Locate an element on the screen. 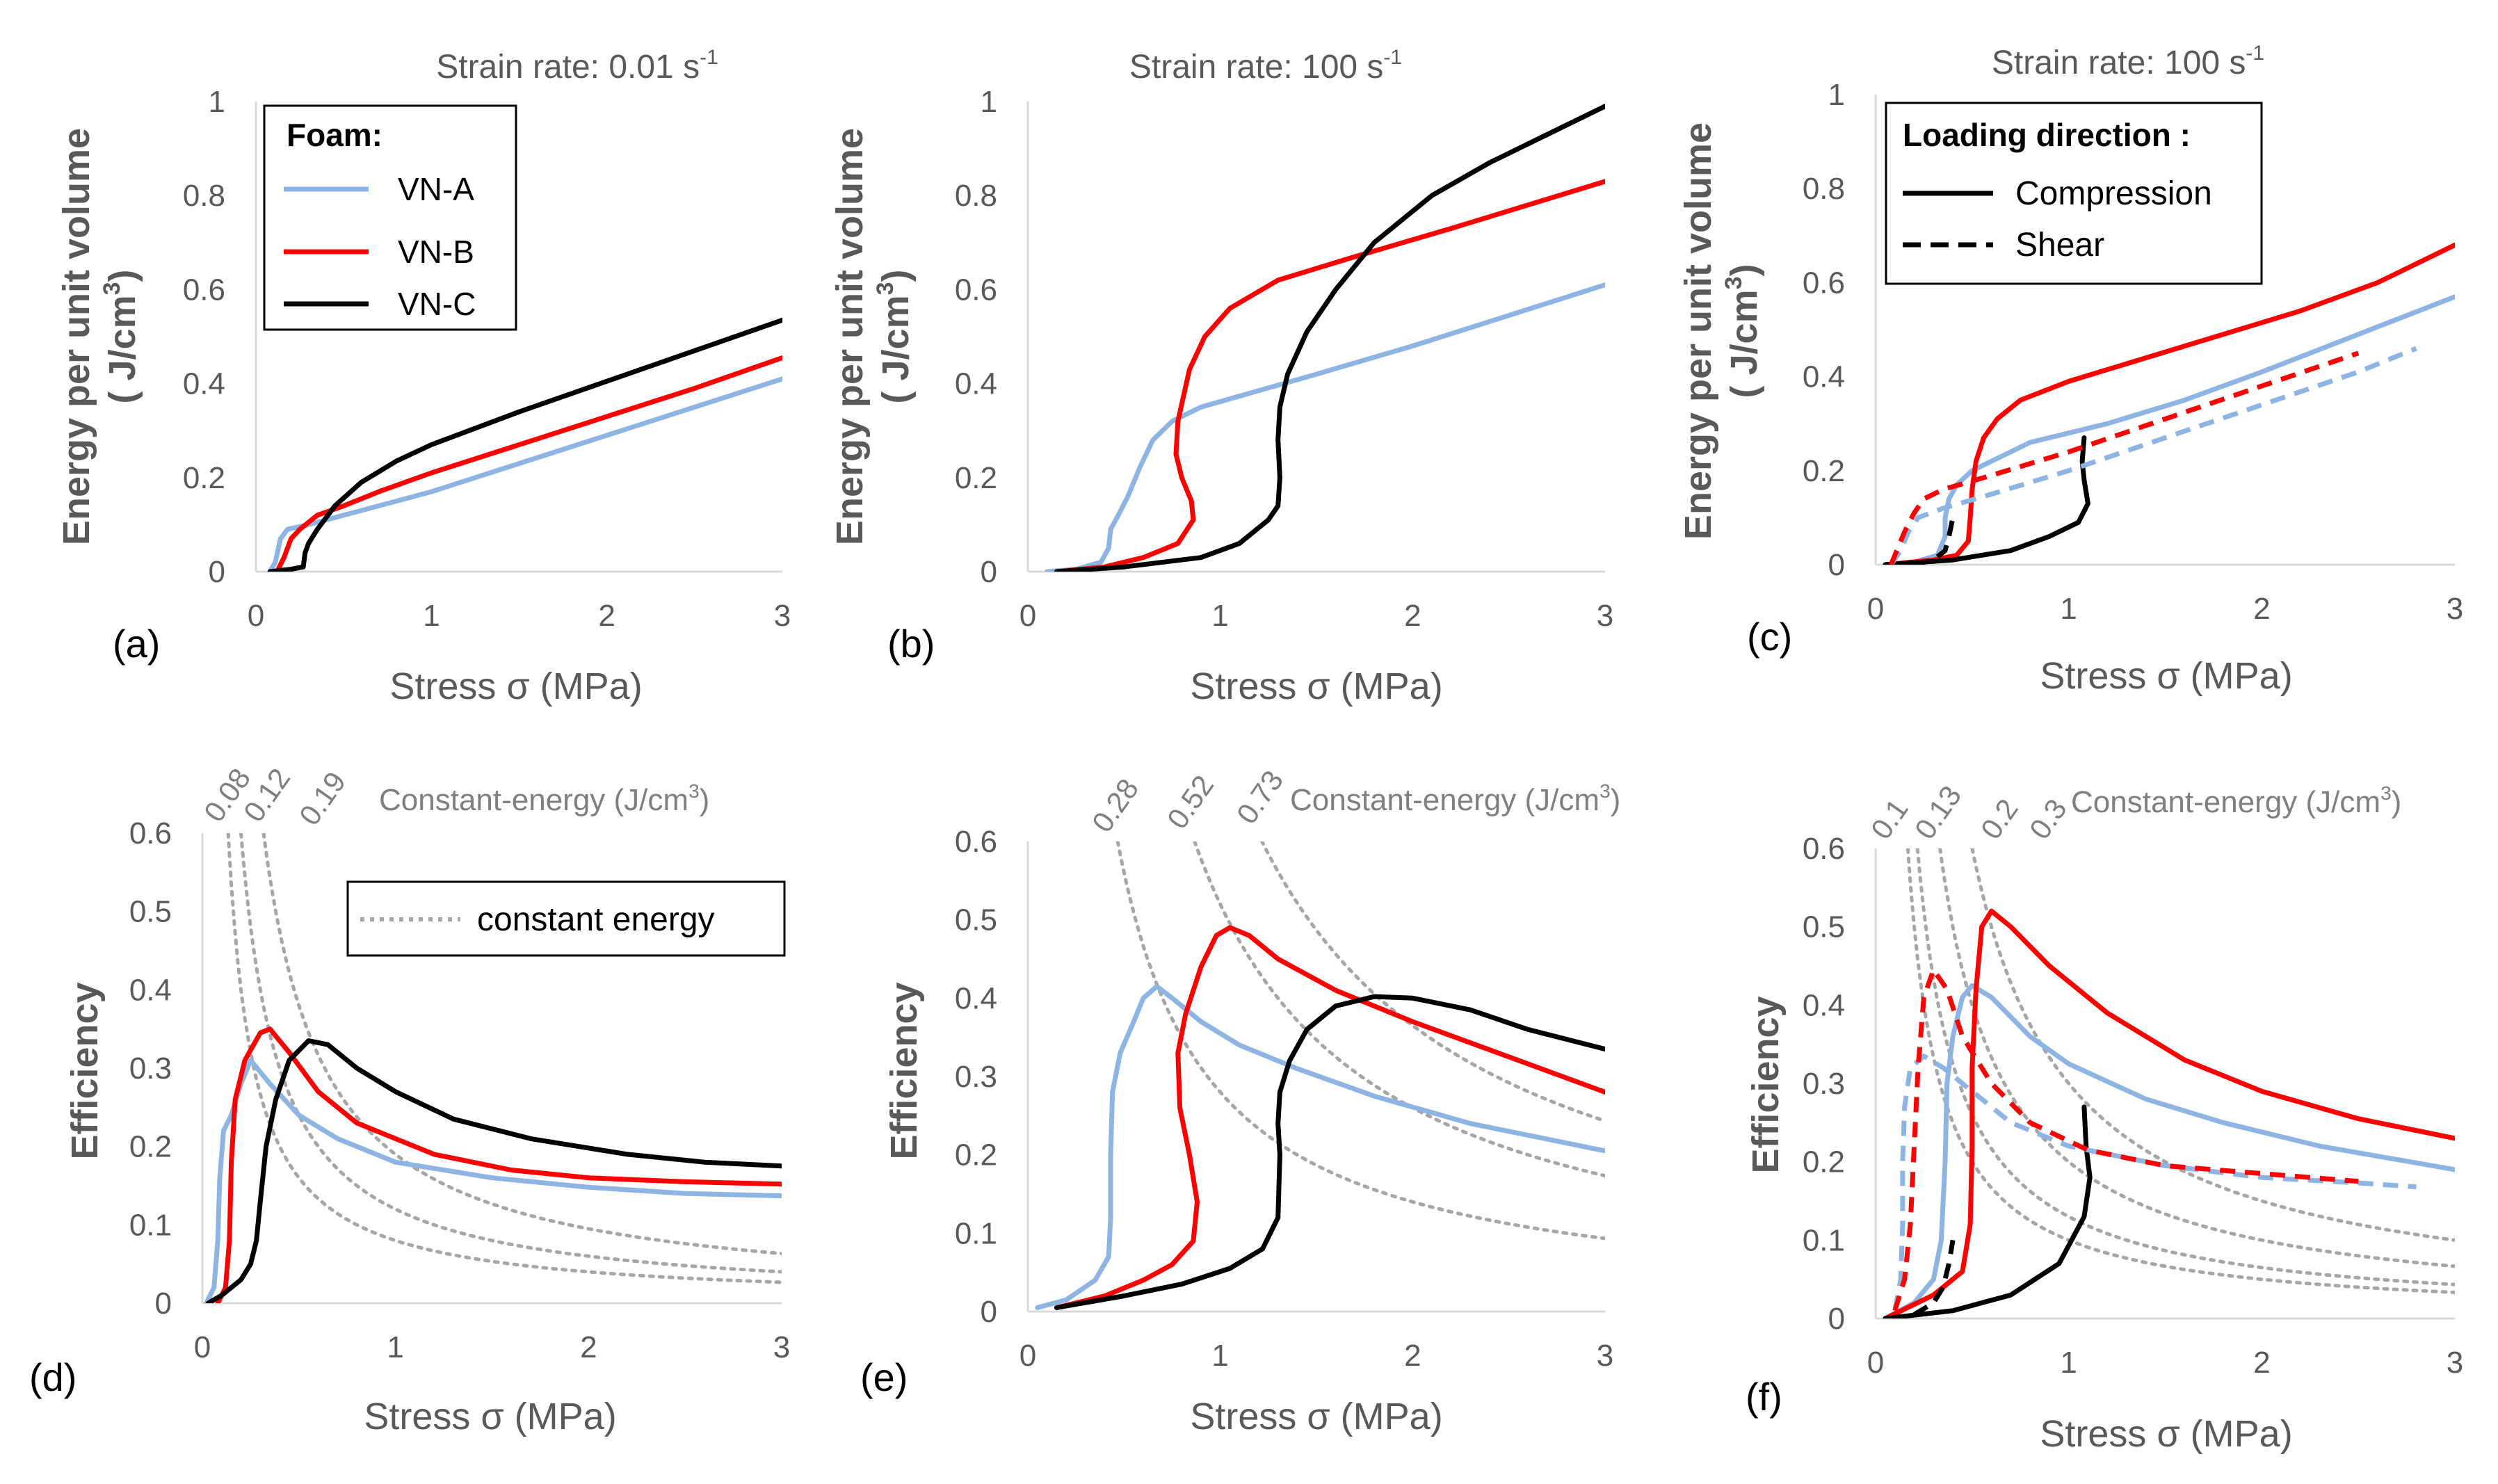 This screenshot has height=1484, width=2498. panel-d-axes: 0 1 2 3 0 0.1 0.2 0.3 0.4 0.5 0.6 is located at coordinates (459, 1090).